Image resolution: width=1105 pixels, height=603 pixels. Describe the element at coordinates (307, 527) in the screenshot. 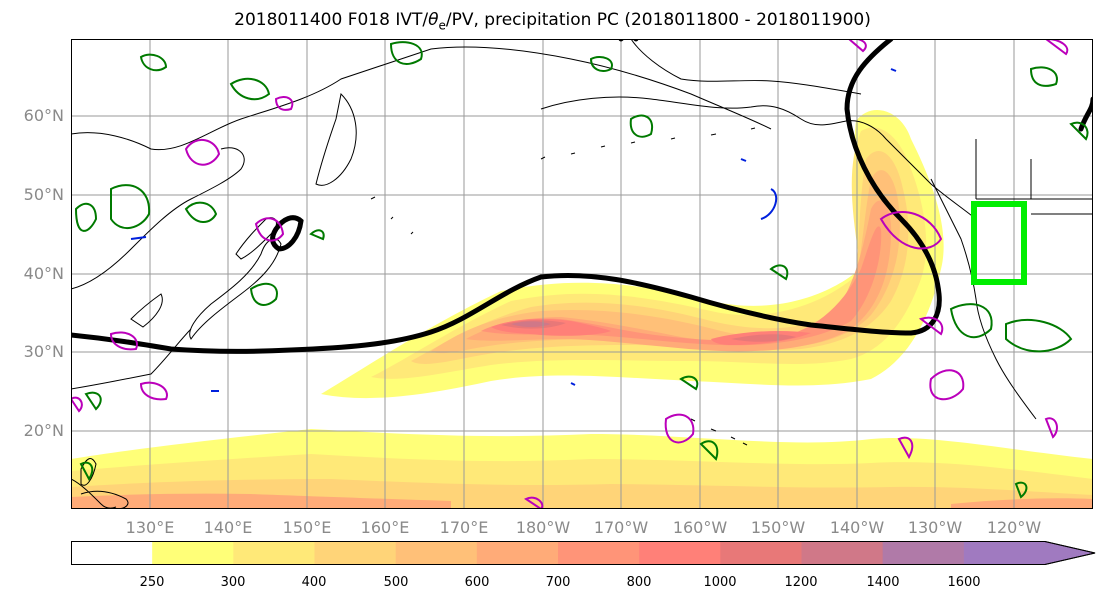

I see `lon-label-150e: 150°E` at that location.